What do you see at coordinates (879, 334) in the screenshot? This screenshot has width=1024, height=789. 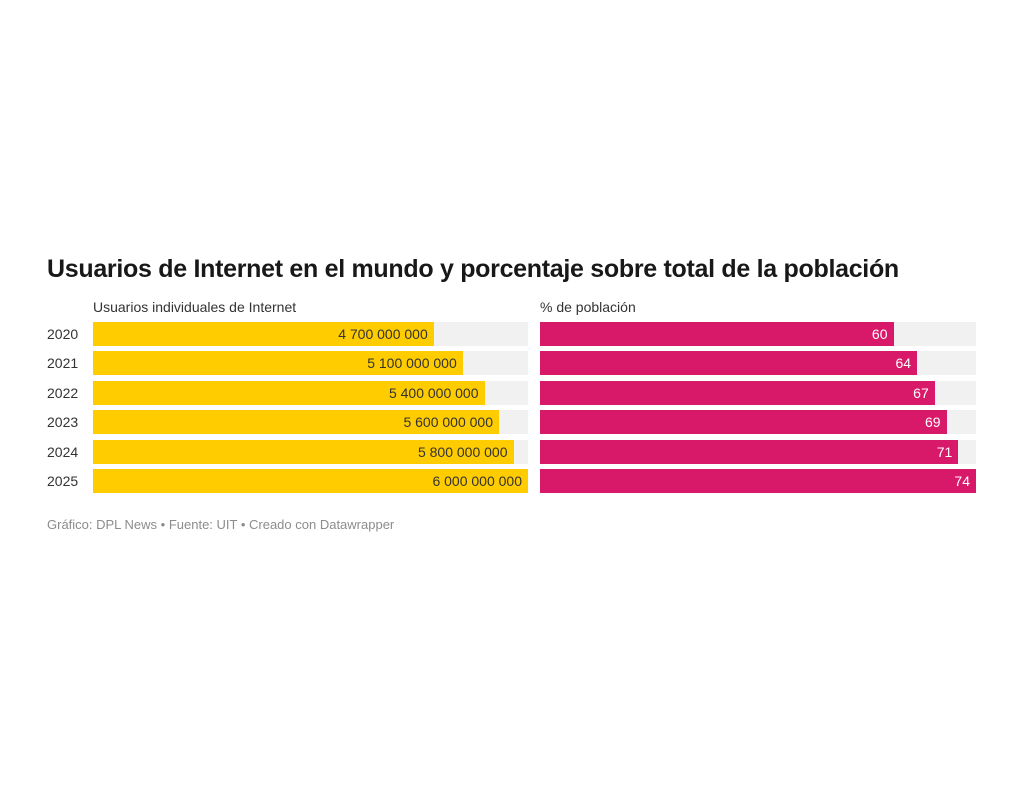 I see `bar-value-label-percent: 60` at bounding box center [879, 334].